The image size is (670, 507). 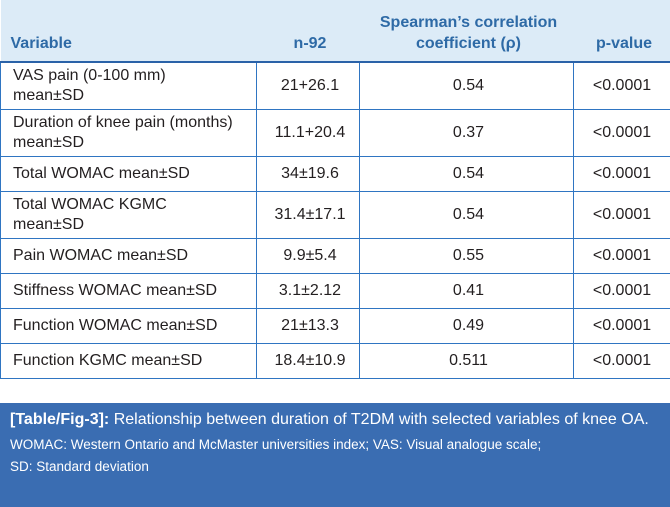 I want to click on row-variable: Total WOMAC KGMC mean±SD, so click(x=128, y=215).